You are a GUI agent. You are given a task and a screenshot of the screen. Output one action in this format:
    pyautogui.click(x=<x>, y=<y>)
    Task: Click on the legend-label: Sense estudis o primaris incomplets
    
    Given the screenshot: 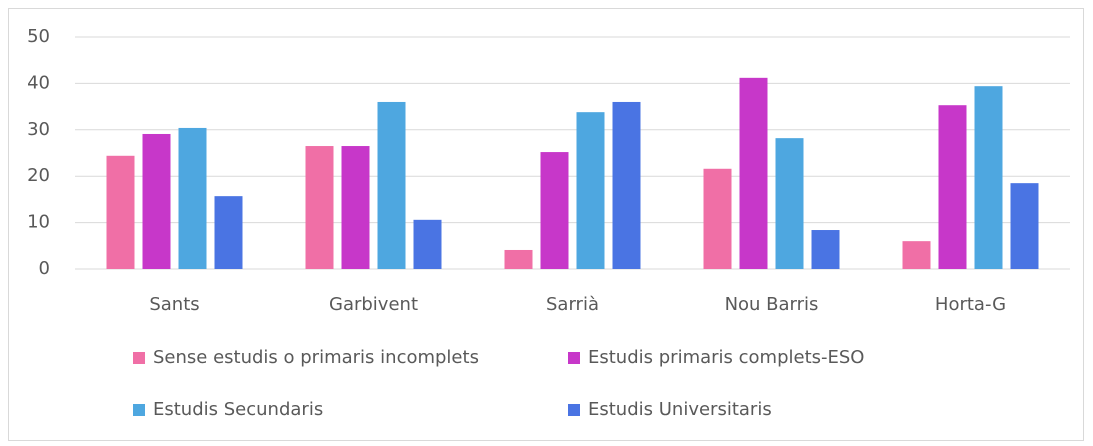 What is the action you would take?
    pyautogui.click(x=316, y=357)
    